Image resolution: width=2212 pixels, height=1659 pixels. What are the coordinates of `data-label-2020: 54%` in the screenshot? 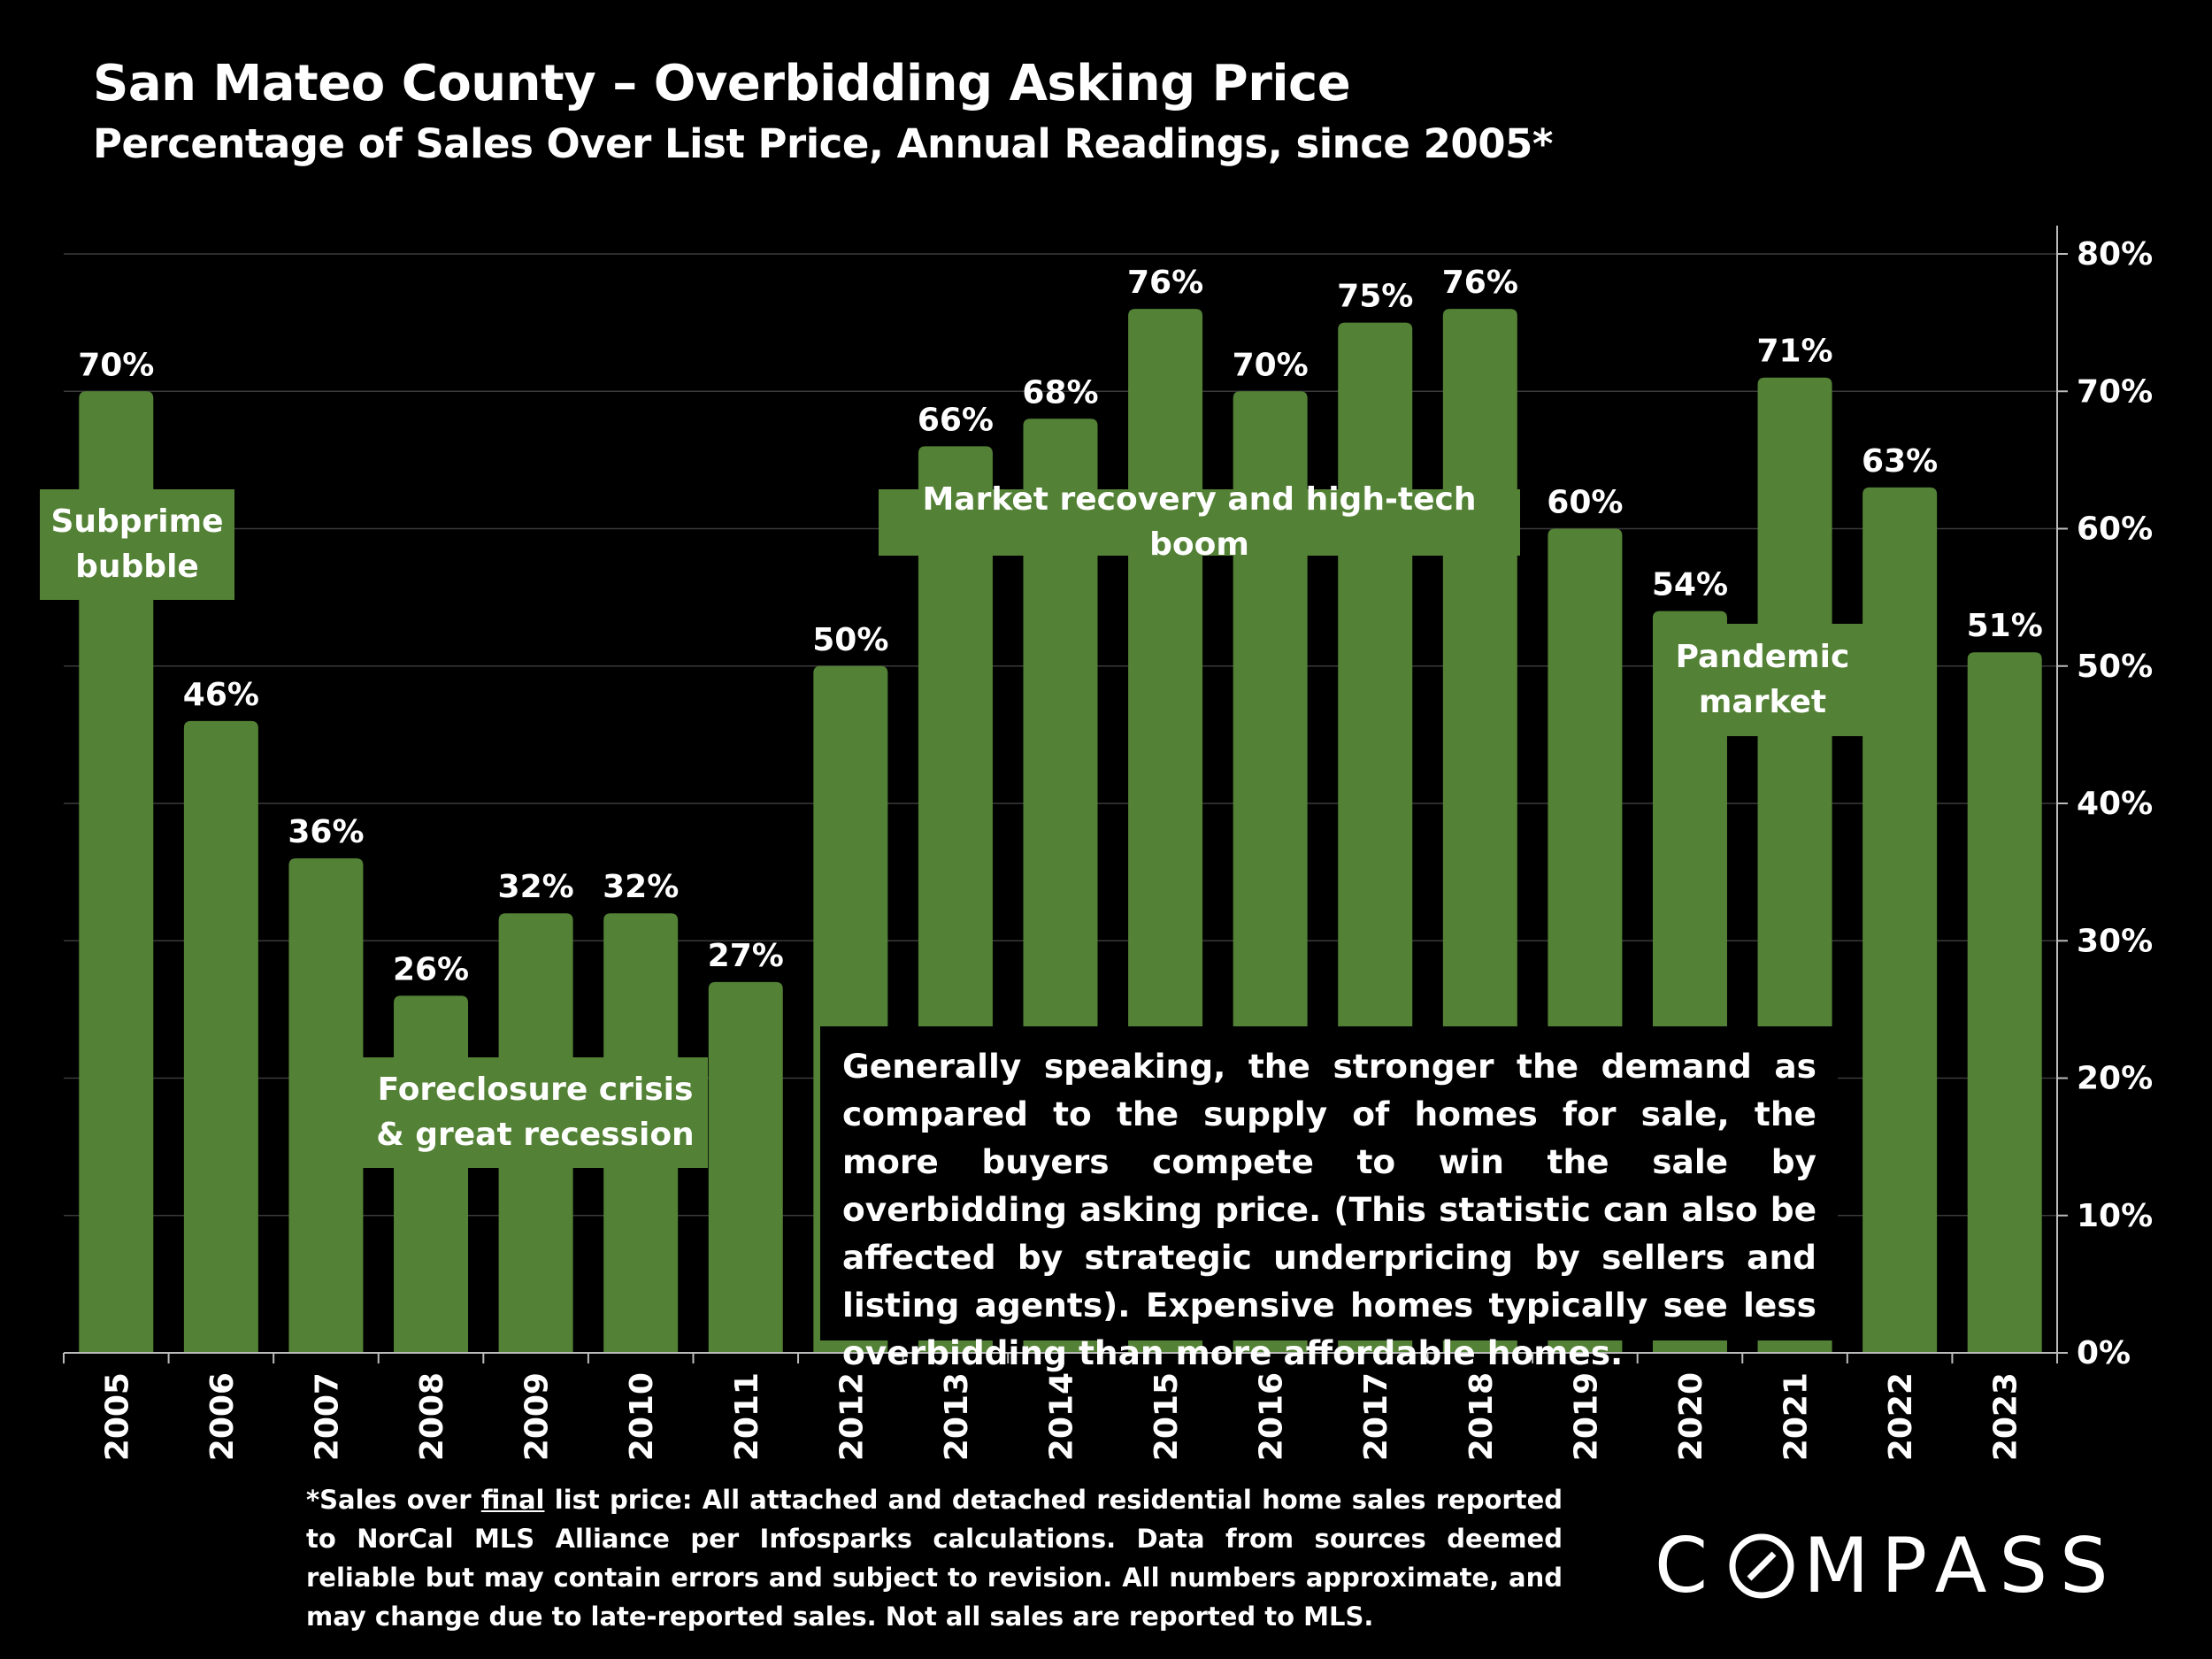 It's located at (1690, 585).